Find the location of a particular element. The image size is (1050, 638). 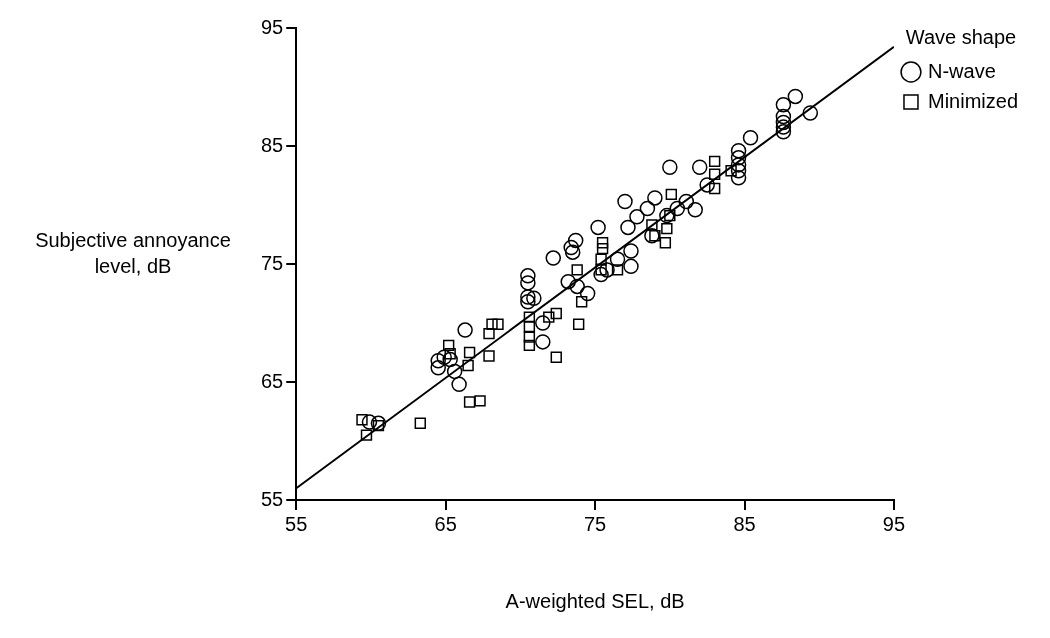

y-tick-label: 95 is located at coordinates (272, 26).